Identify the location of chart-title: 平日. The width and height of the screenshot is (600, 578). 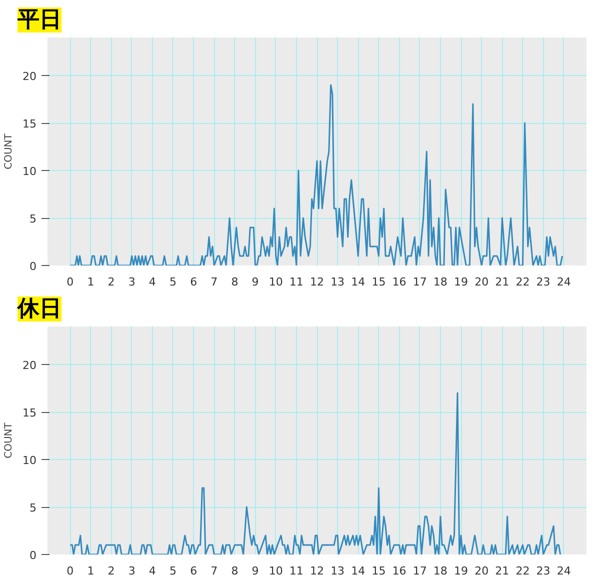
(39, 20).